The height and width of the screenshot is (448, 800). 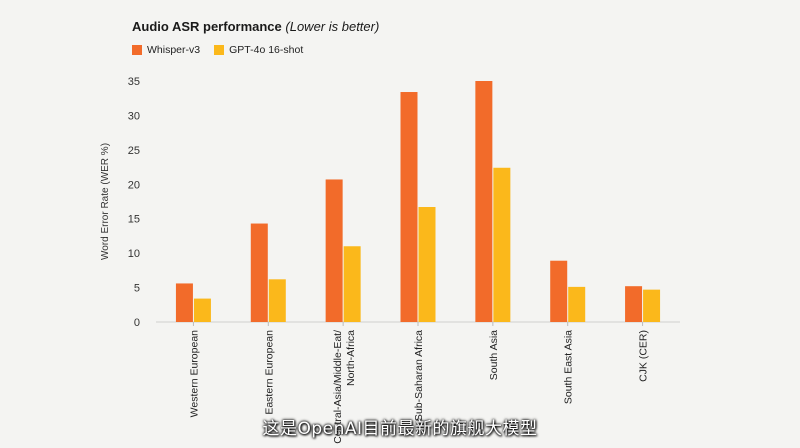 I want to click on legend-label-gpt4o: GPT-4o 16-shot, so click(x=266, y=50).